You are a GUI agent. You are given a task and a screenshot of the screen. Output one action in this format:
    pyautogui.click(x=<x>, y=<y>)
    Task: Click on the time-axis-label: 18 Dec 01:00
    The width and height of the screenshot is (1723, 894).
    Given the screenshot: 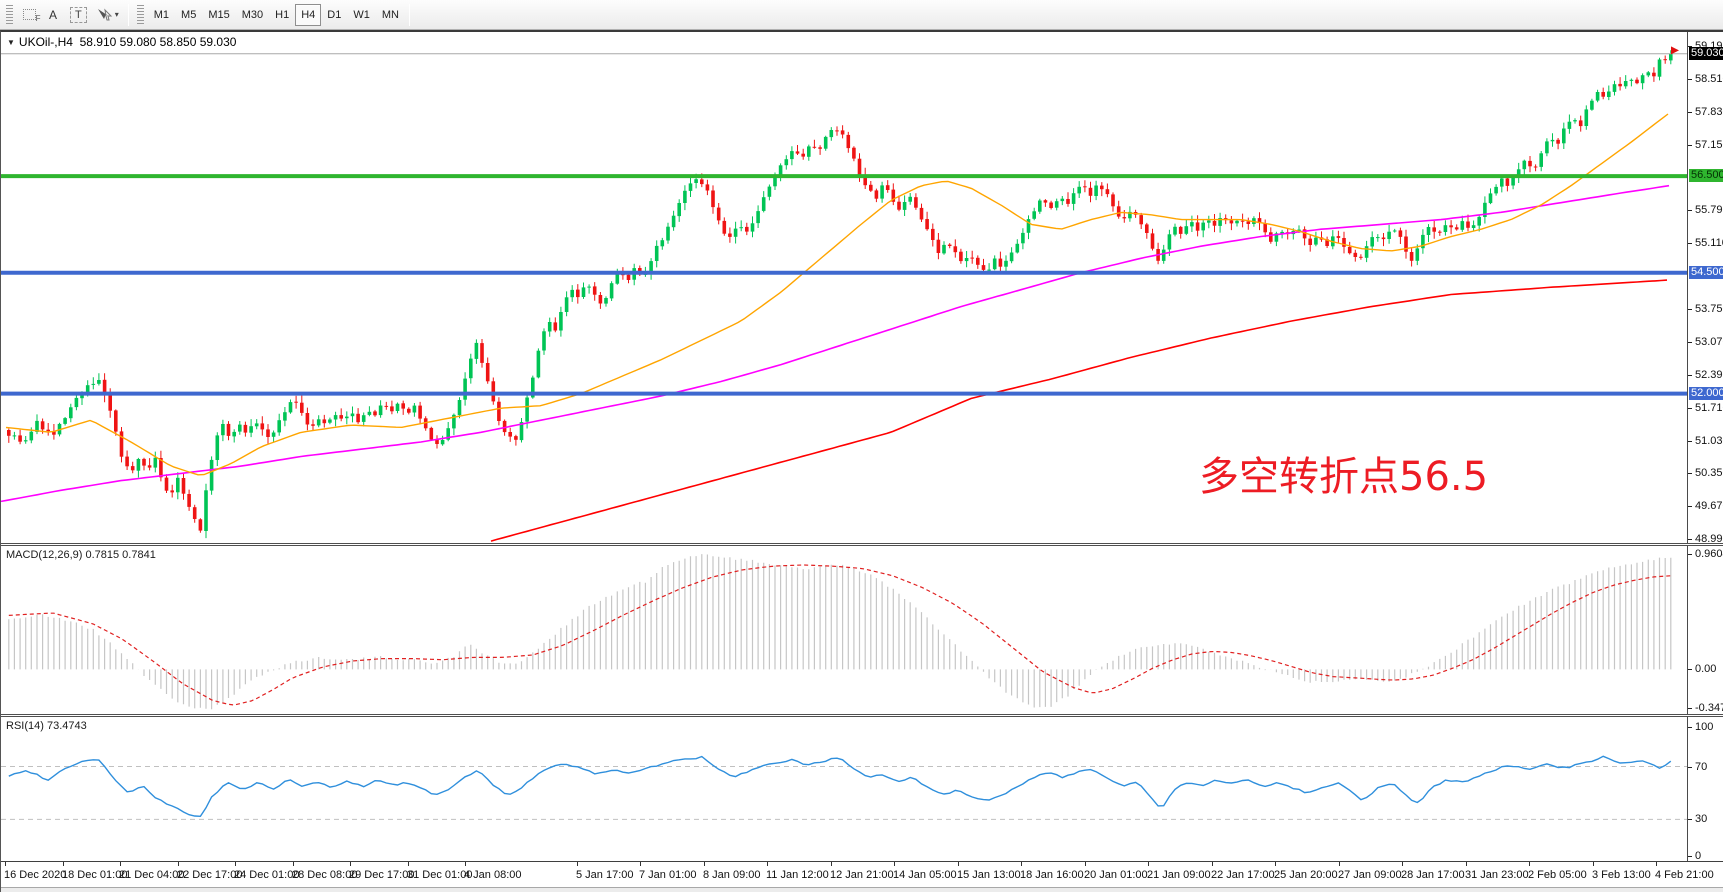 What is the action you would take?
    pyautogui.click(x=95, y=875)
    